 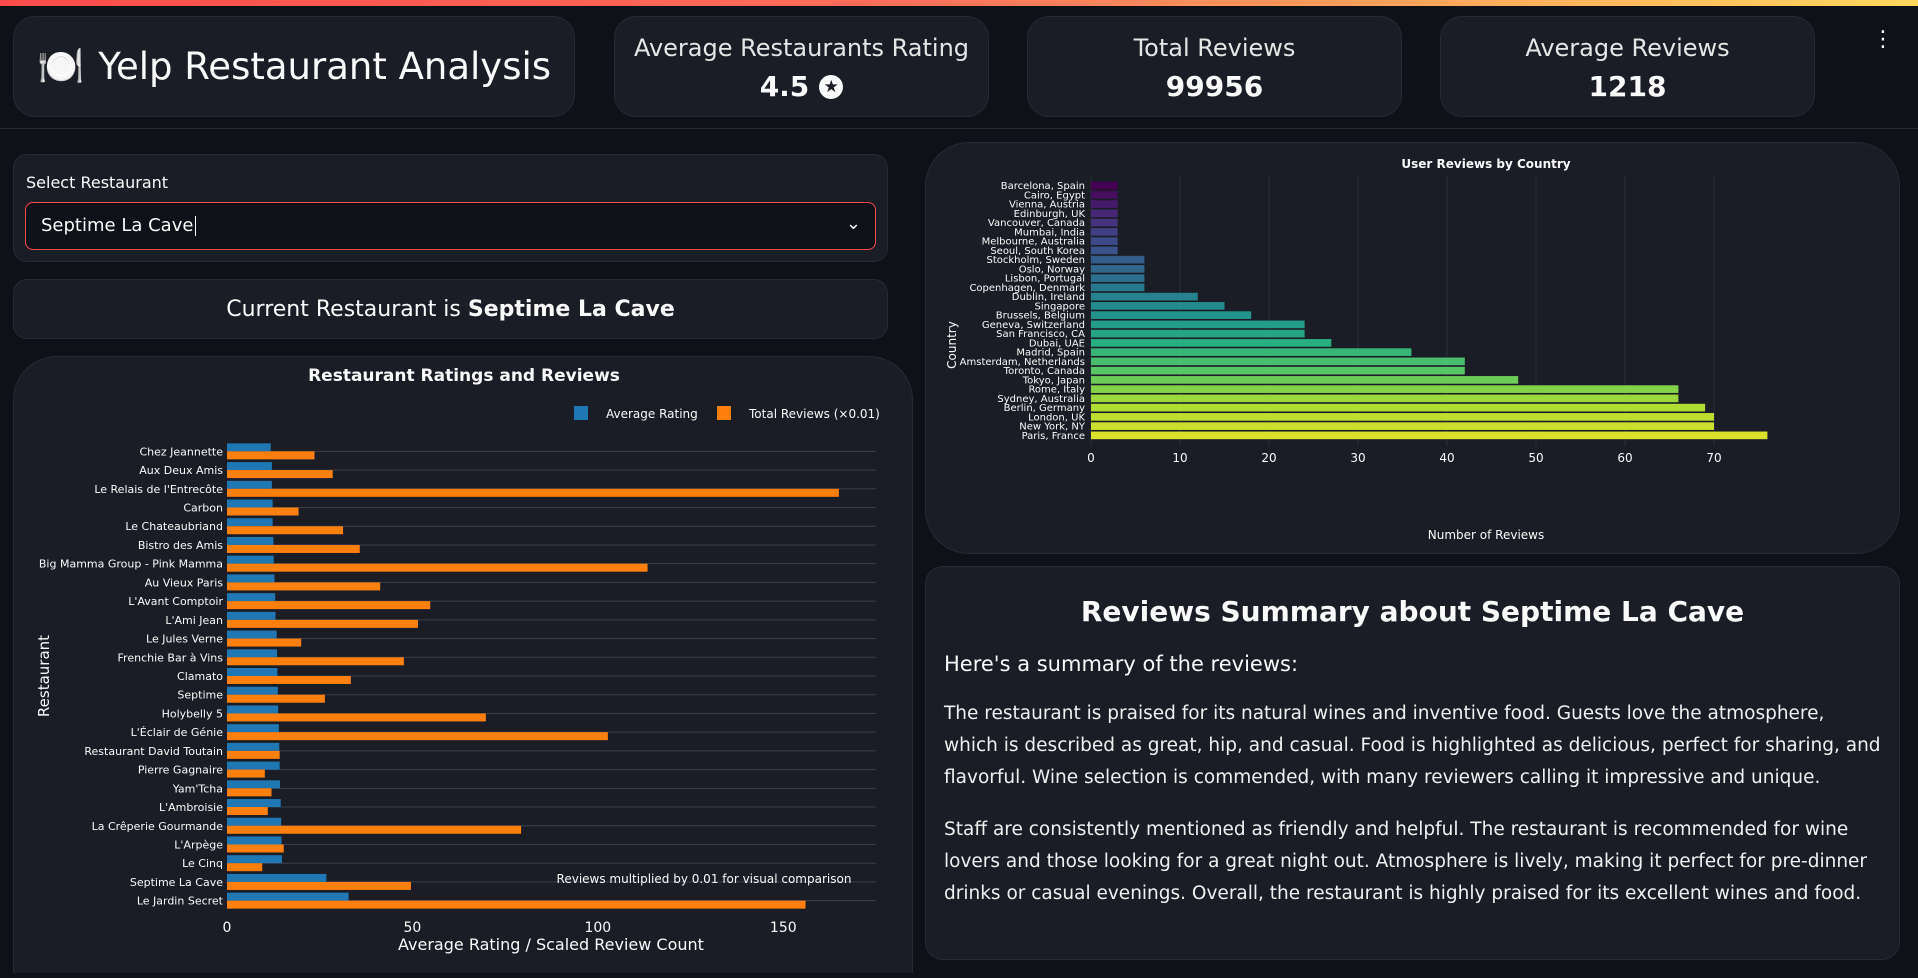 What do you see at coordinates (1357, 458) in the screenshot?
I see `x-tick-label: 30` at bounding box center [1357, 458].